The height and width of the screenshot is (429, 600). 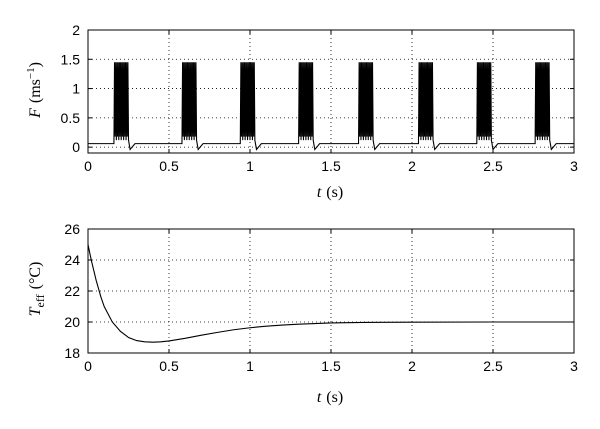 What do you see at coordinates (37, 289) in the screenshot?
I see `temperature-y-axis-label: Teff(°C)` at bounding box center [37, 289].